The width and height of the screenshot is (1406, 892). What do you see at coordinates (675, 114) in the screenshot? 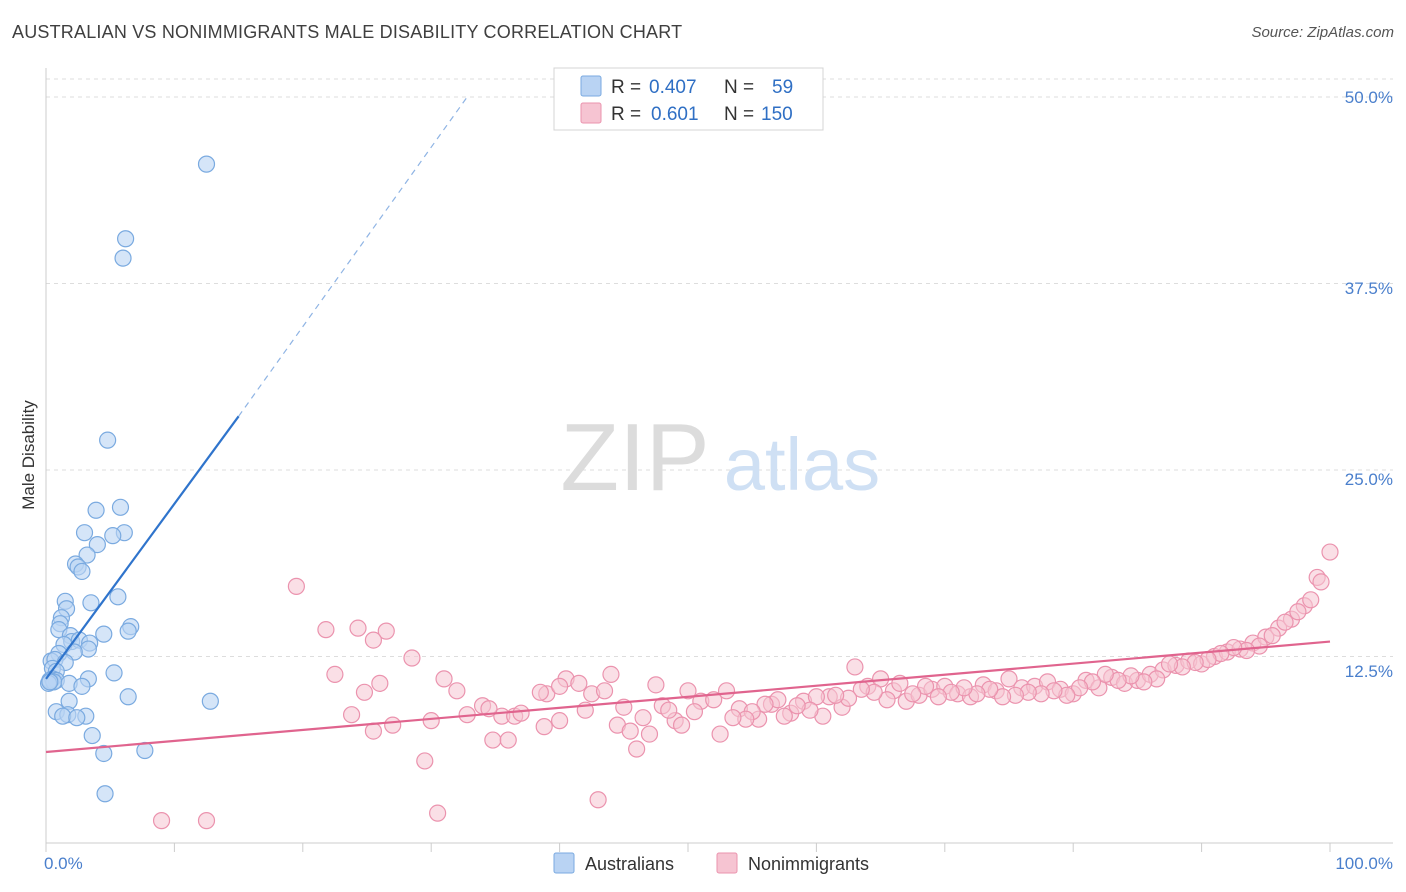
I see `legend-r-value-2: 0.601` at bounding box center [675, 114].